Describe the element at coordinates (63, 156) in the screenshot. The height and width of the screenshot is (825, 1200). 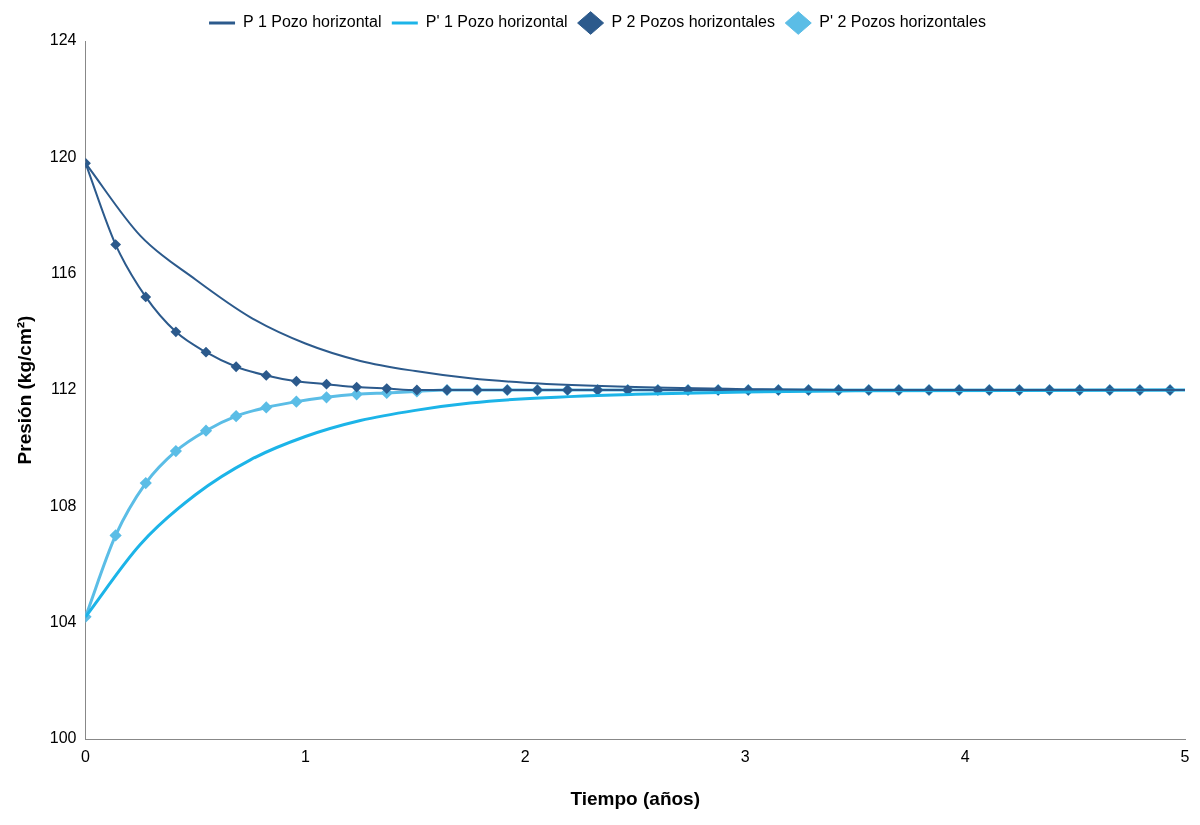
I see `y-tick-label: 120` at that location.